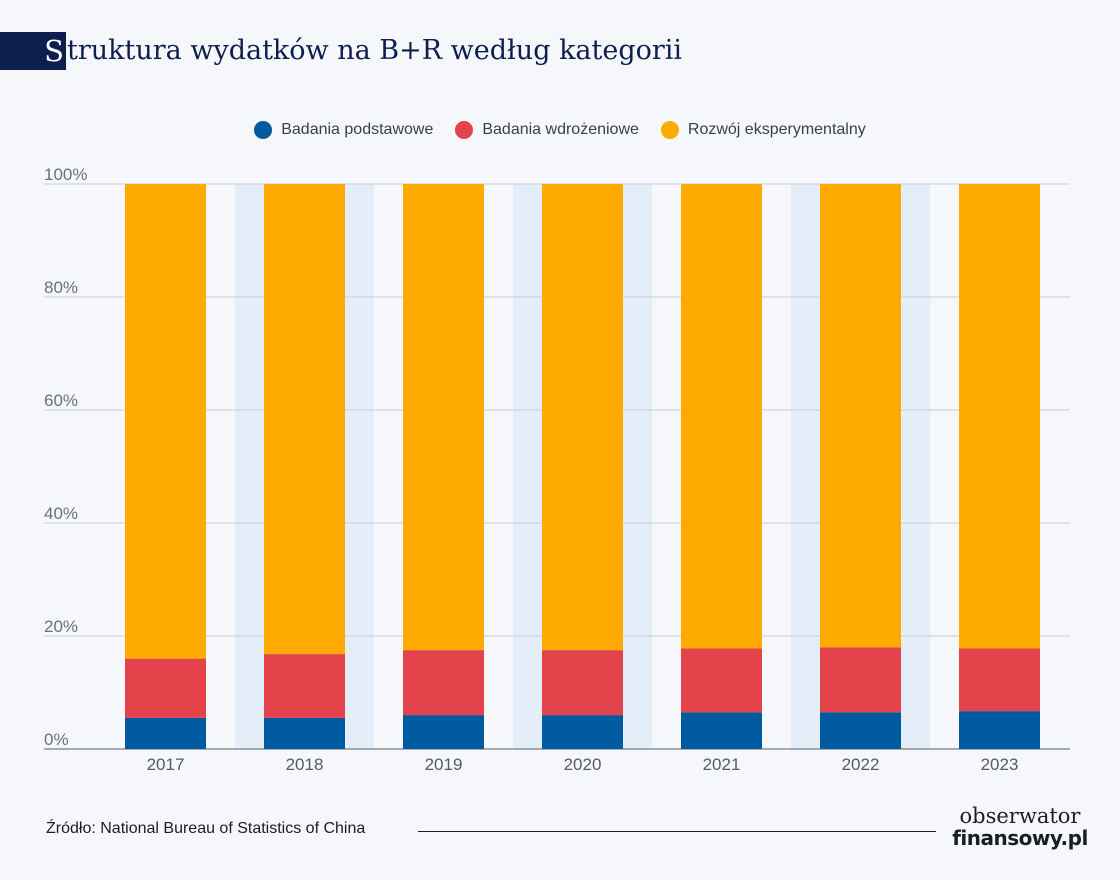  Describe the element at coordinates (61, 626) in the screenshot. I see `y-tick-label: 20%` at that location.